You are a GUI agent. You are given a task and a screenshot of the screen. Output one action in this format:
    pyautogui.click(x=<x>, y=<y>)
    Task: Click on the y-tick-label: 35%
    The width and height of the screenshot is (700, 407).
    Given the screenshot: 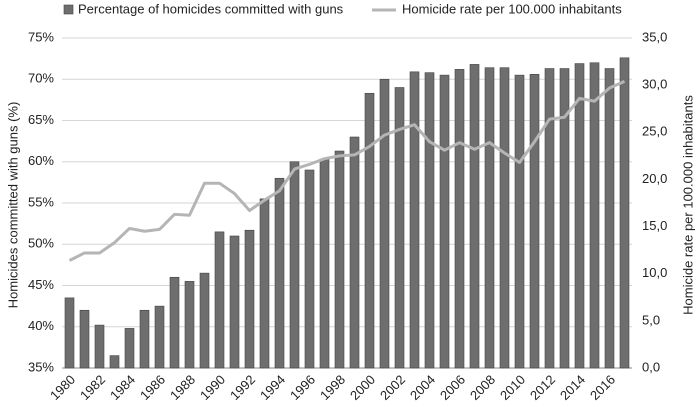 What is the action you would take?
    pyautogui.click(x=41, y=366)
    